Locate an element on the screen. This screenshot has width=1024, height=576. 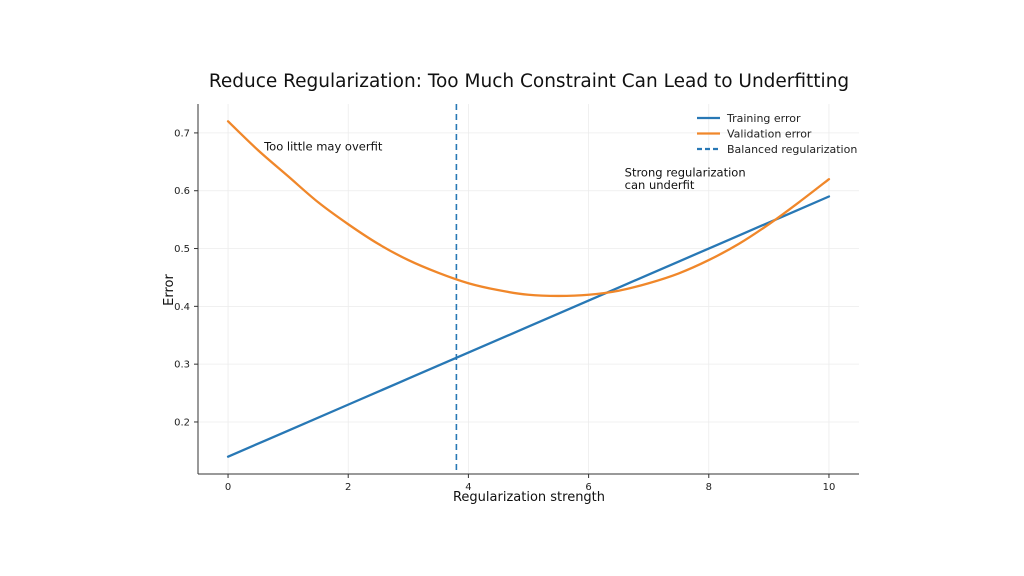
y-tick-label: 0.4 is located at coordinates (182, 307).